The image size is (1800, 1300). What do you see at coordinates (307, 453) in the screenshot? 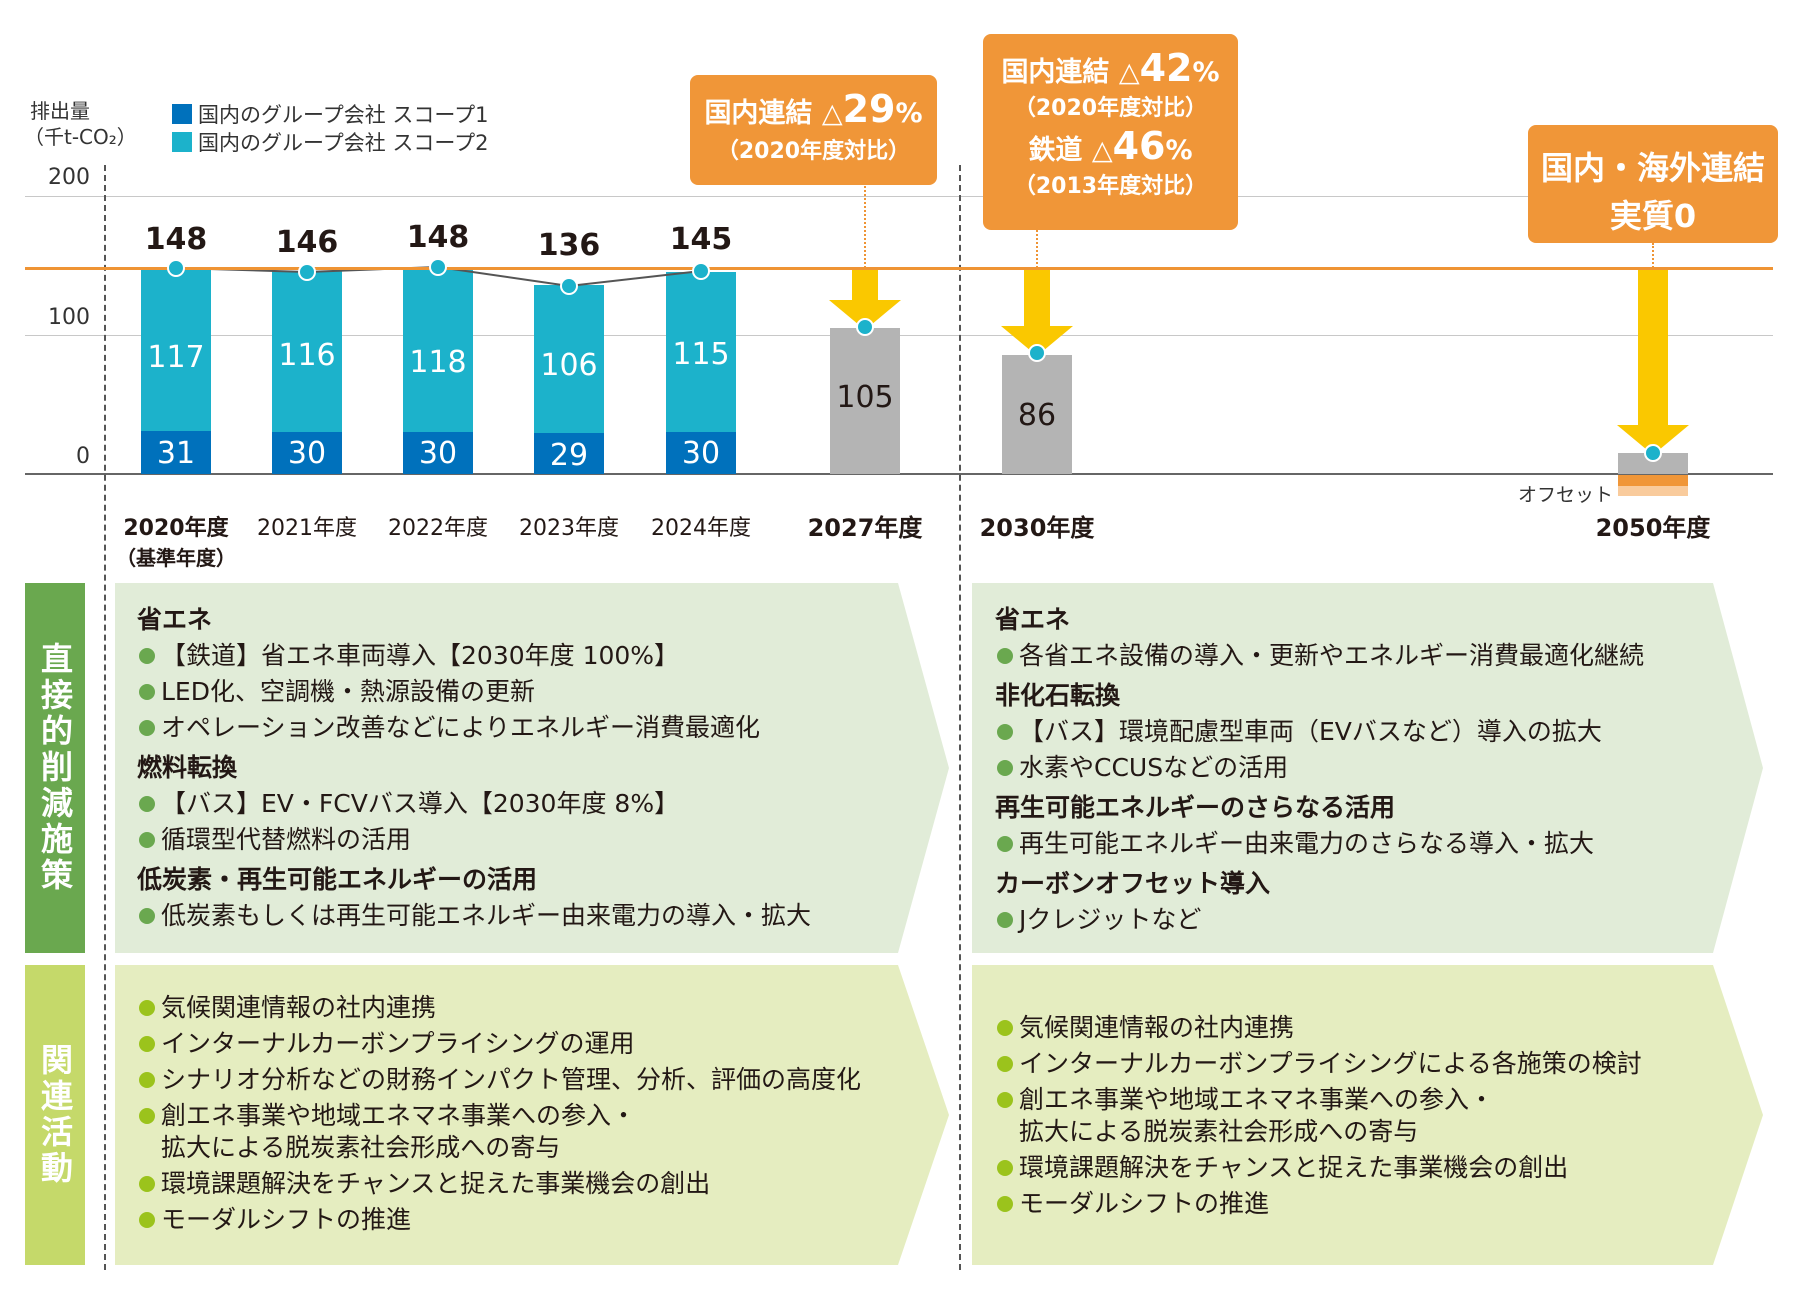
I see `bar-2021-scope1-value: 30` at bounding box center [307, 453].